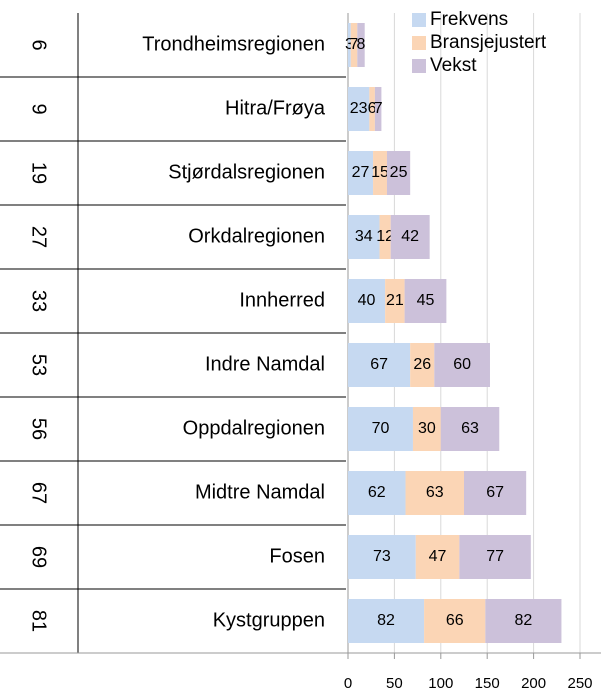 The image size is (601, 692). Describe the element at coordinates (579, 683) in the screenshot. I see `x-tick-label: 250` at that location.